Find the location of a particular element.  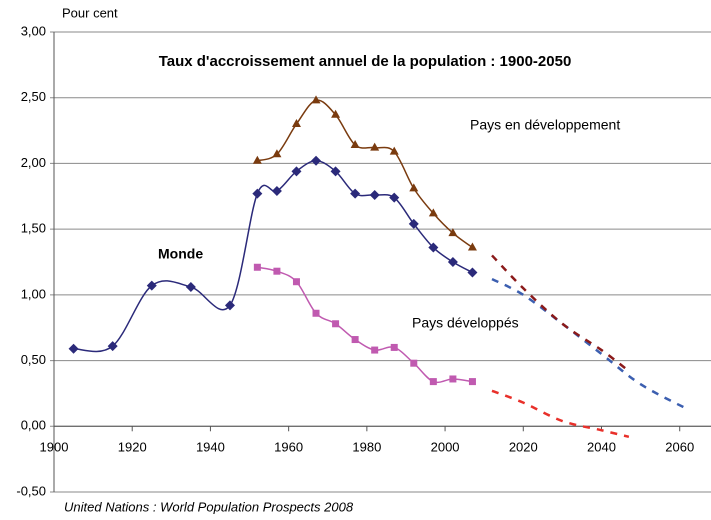

y-tick-label: 1,00 is located at coordinates (33, 293).